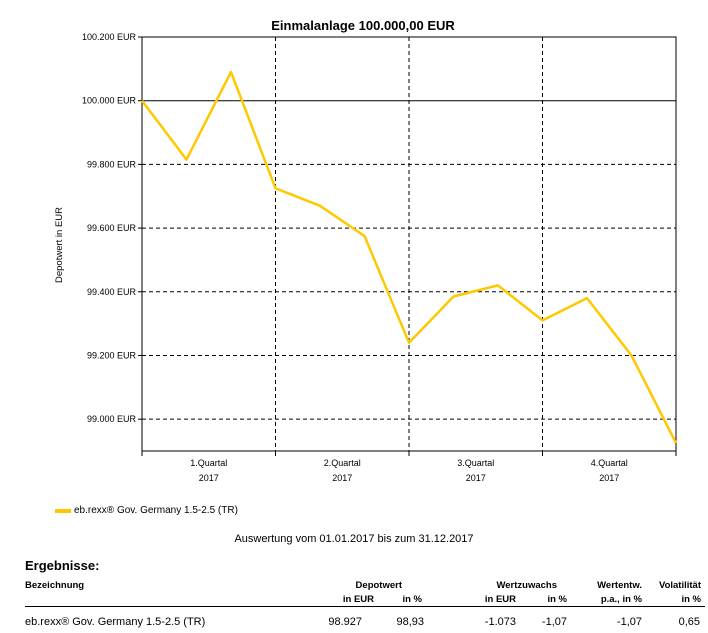 Image resolution: width=708 pixels, height=633 pixels. I want to click on row-name: eb.rexx® Gov. Germany 1.5-2.5 (TR), so click(115, 622).